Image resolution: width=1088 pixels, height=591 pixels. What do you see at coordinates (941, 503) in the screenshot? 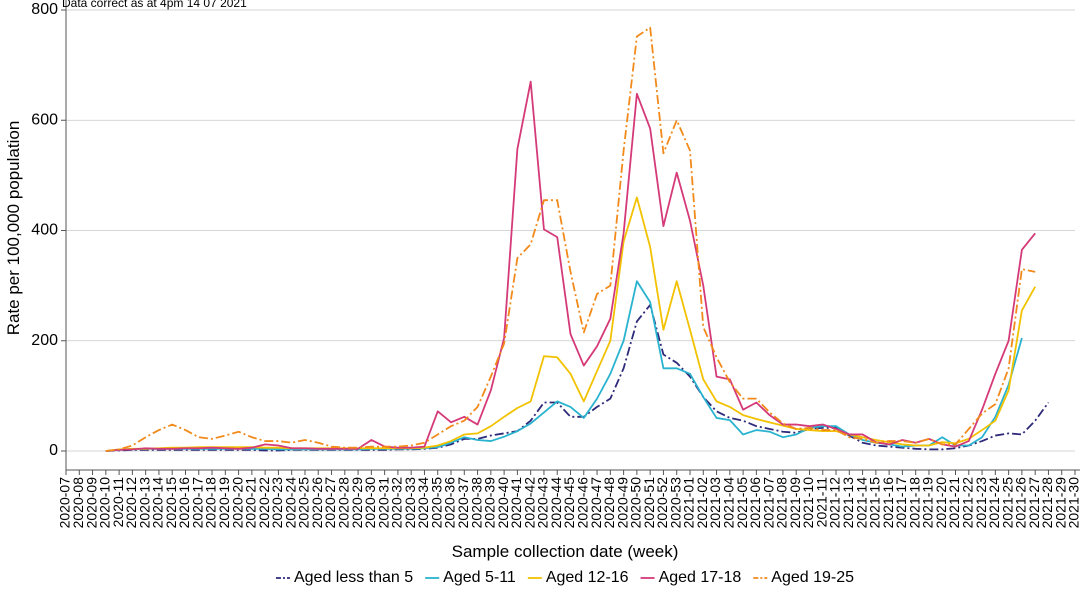
I see `x-tick-label: 2021-20` at bounding box center [941, 503].